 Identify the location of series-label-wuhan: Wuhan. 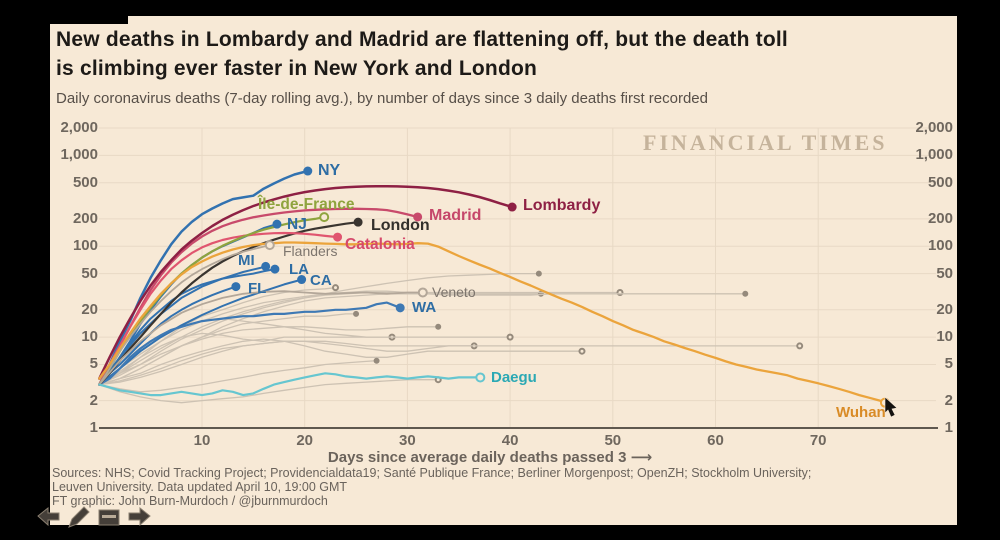
(861, 412).